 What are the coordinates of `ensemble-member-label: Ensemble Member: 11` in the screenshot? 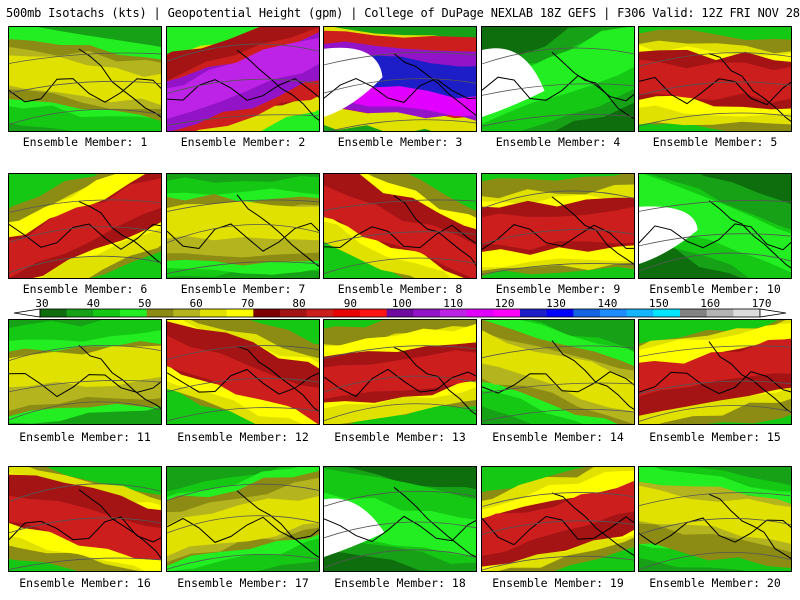 It's located at (85, 437).